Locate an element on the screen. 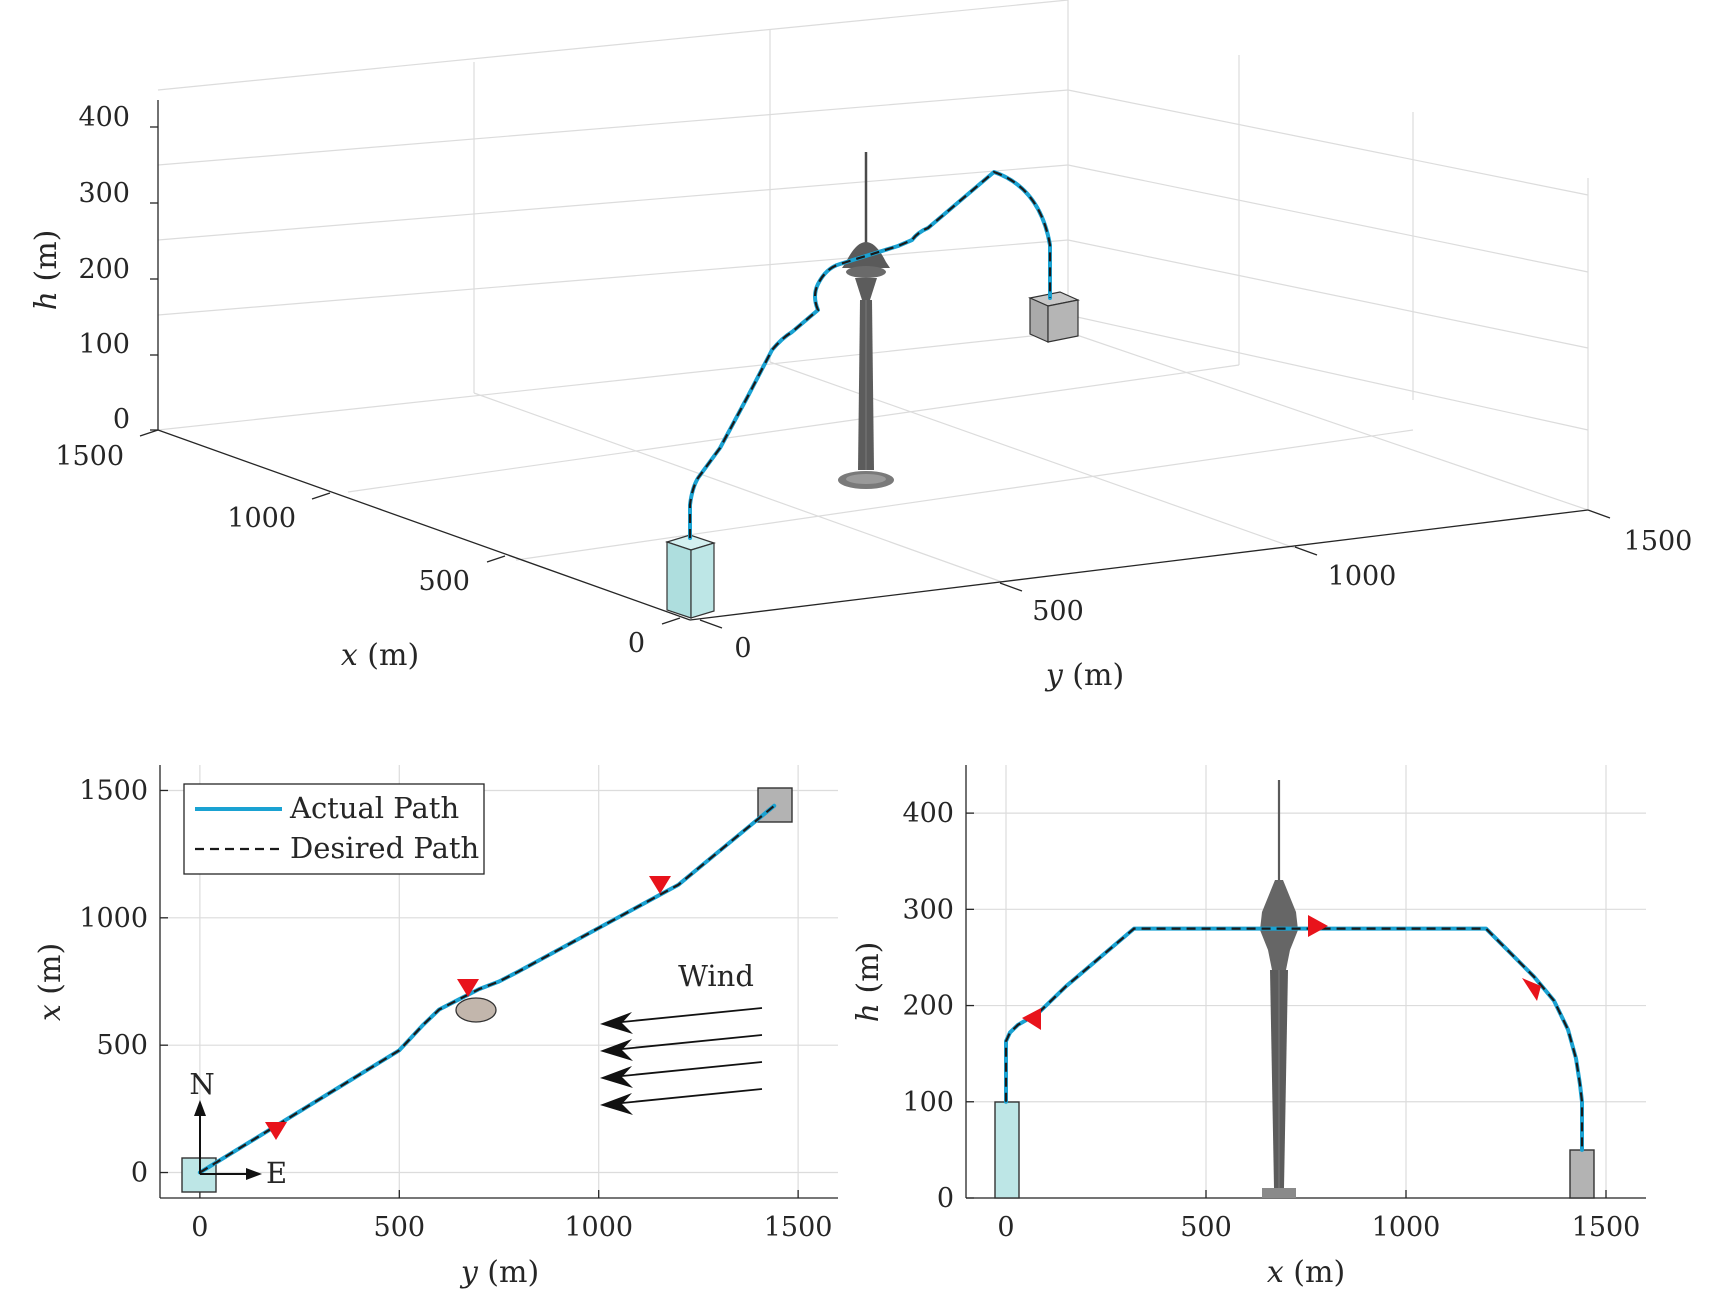  bl-y-axis-label: x (m) is located at coordinates (50, 982).